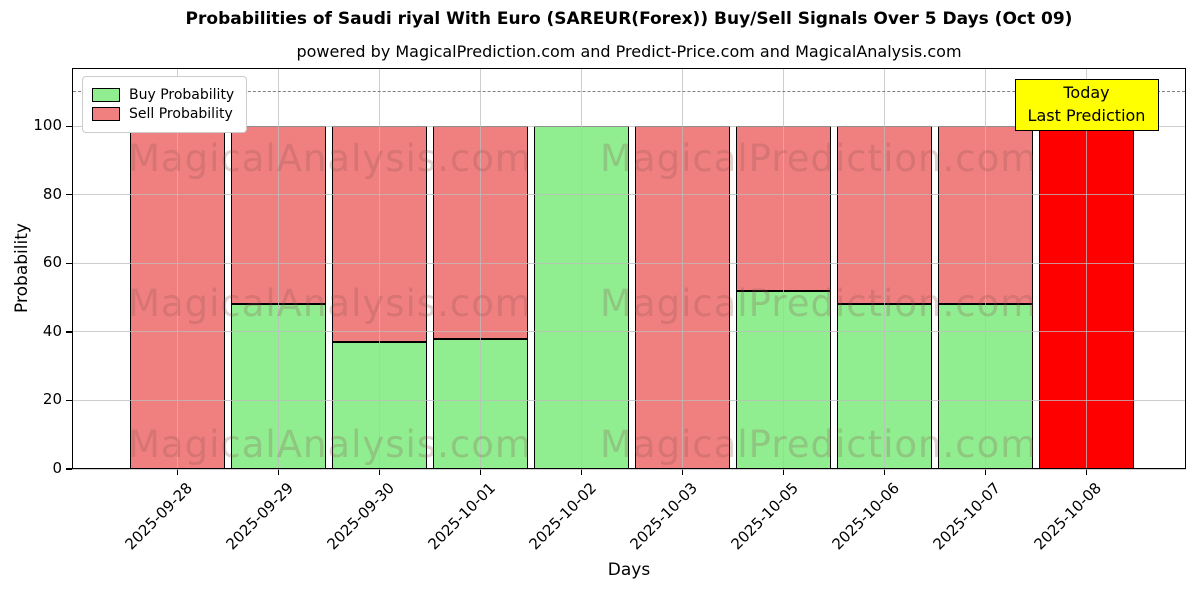 This screenshot has height=600, width=1200. Describe the element at coordinates (52, 330) in the screenshot. I see `y-tick-label: 40` at that location.